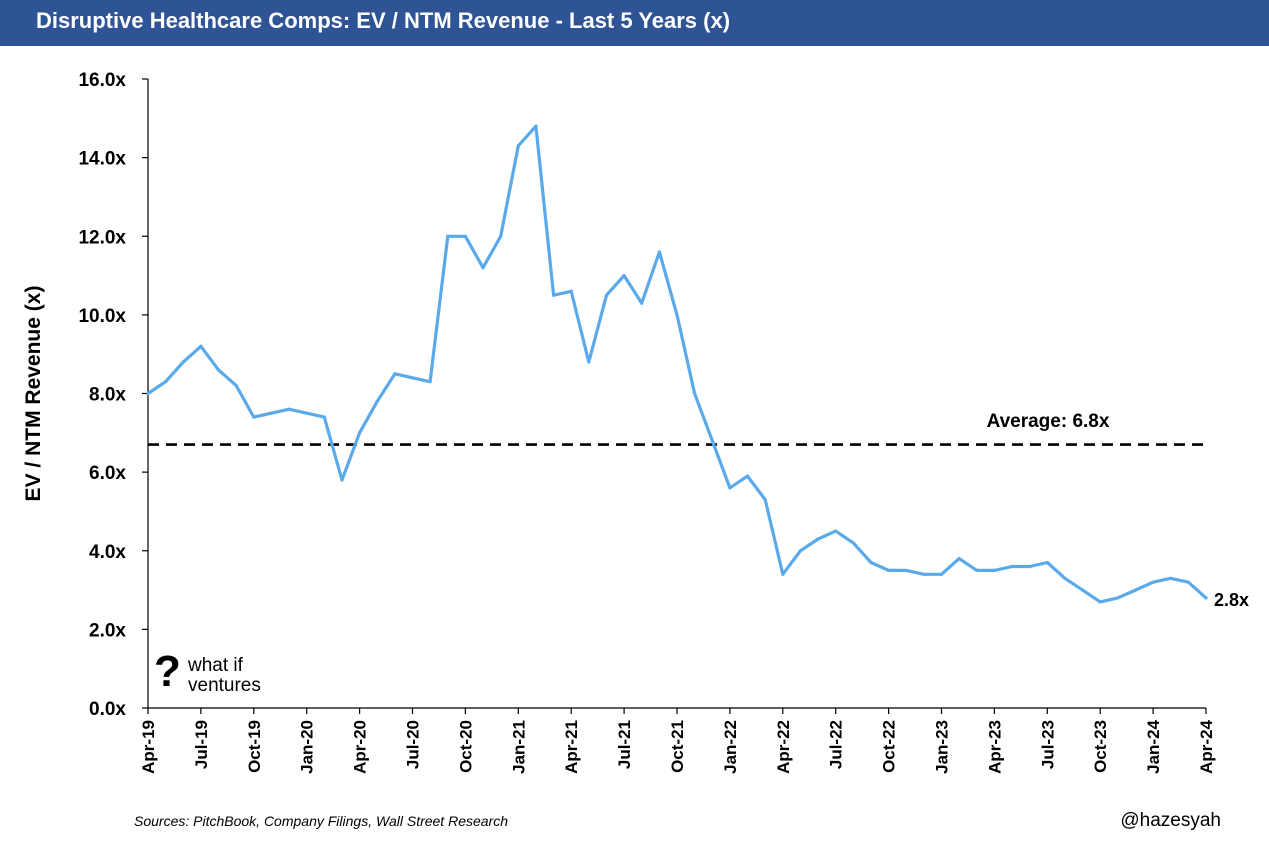  Describe the element at coordinates (783, 747) in the screenshot. I see `x-tick-label: Apr-22` at that location.